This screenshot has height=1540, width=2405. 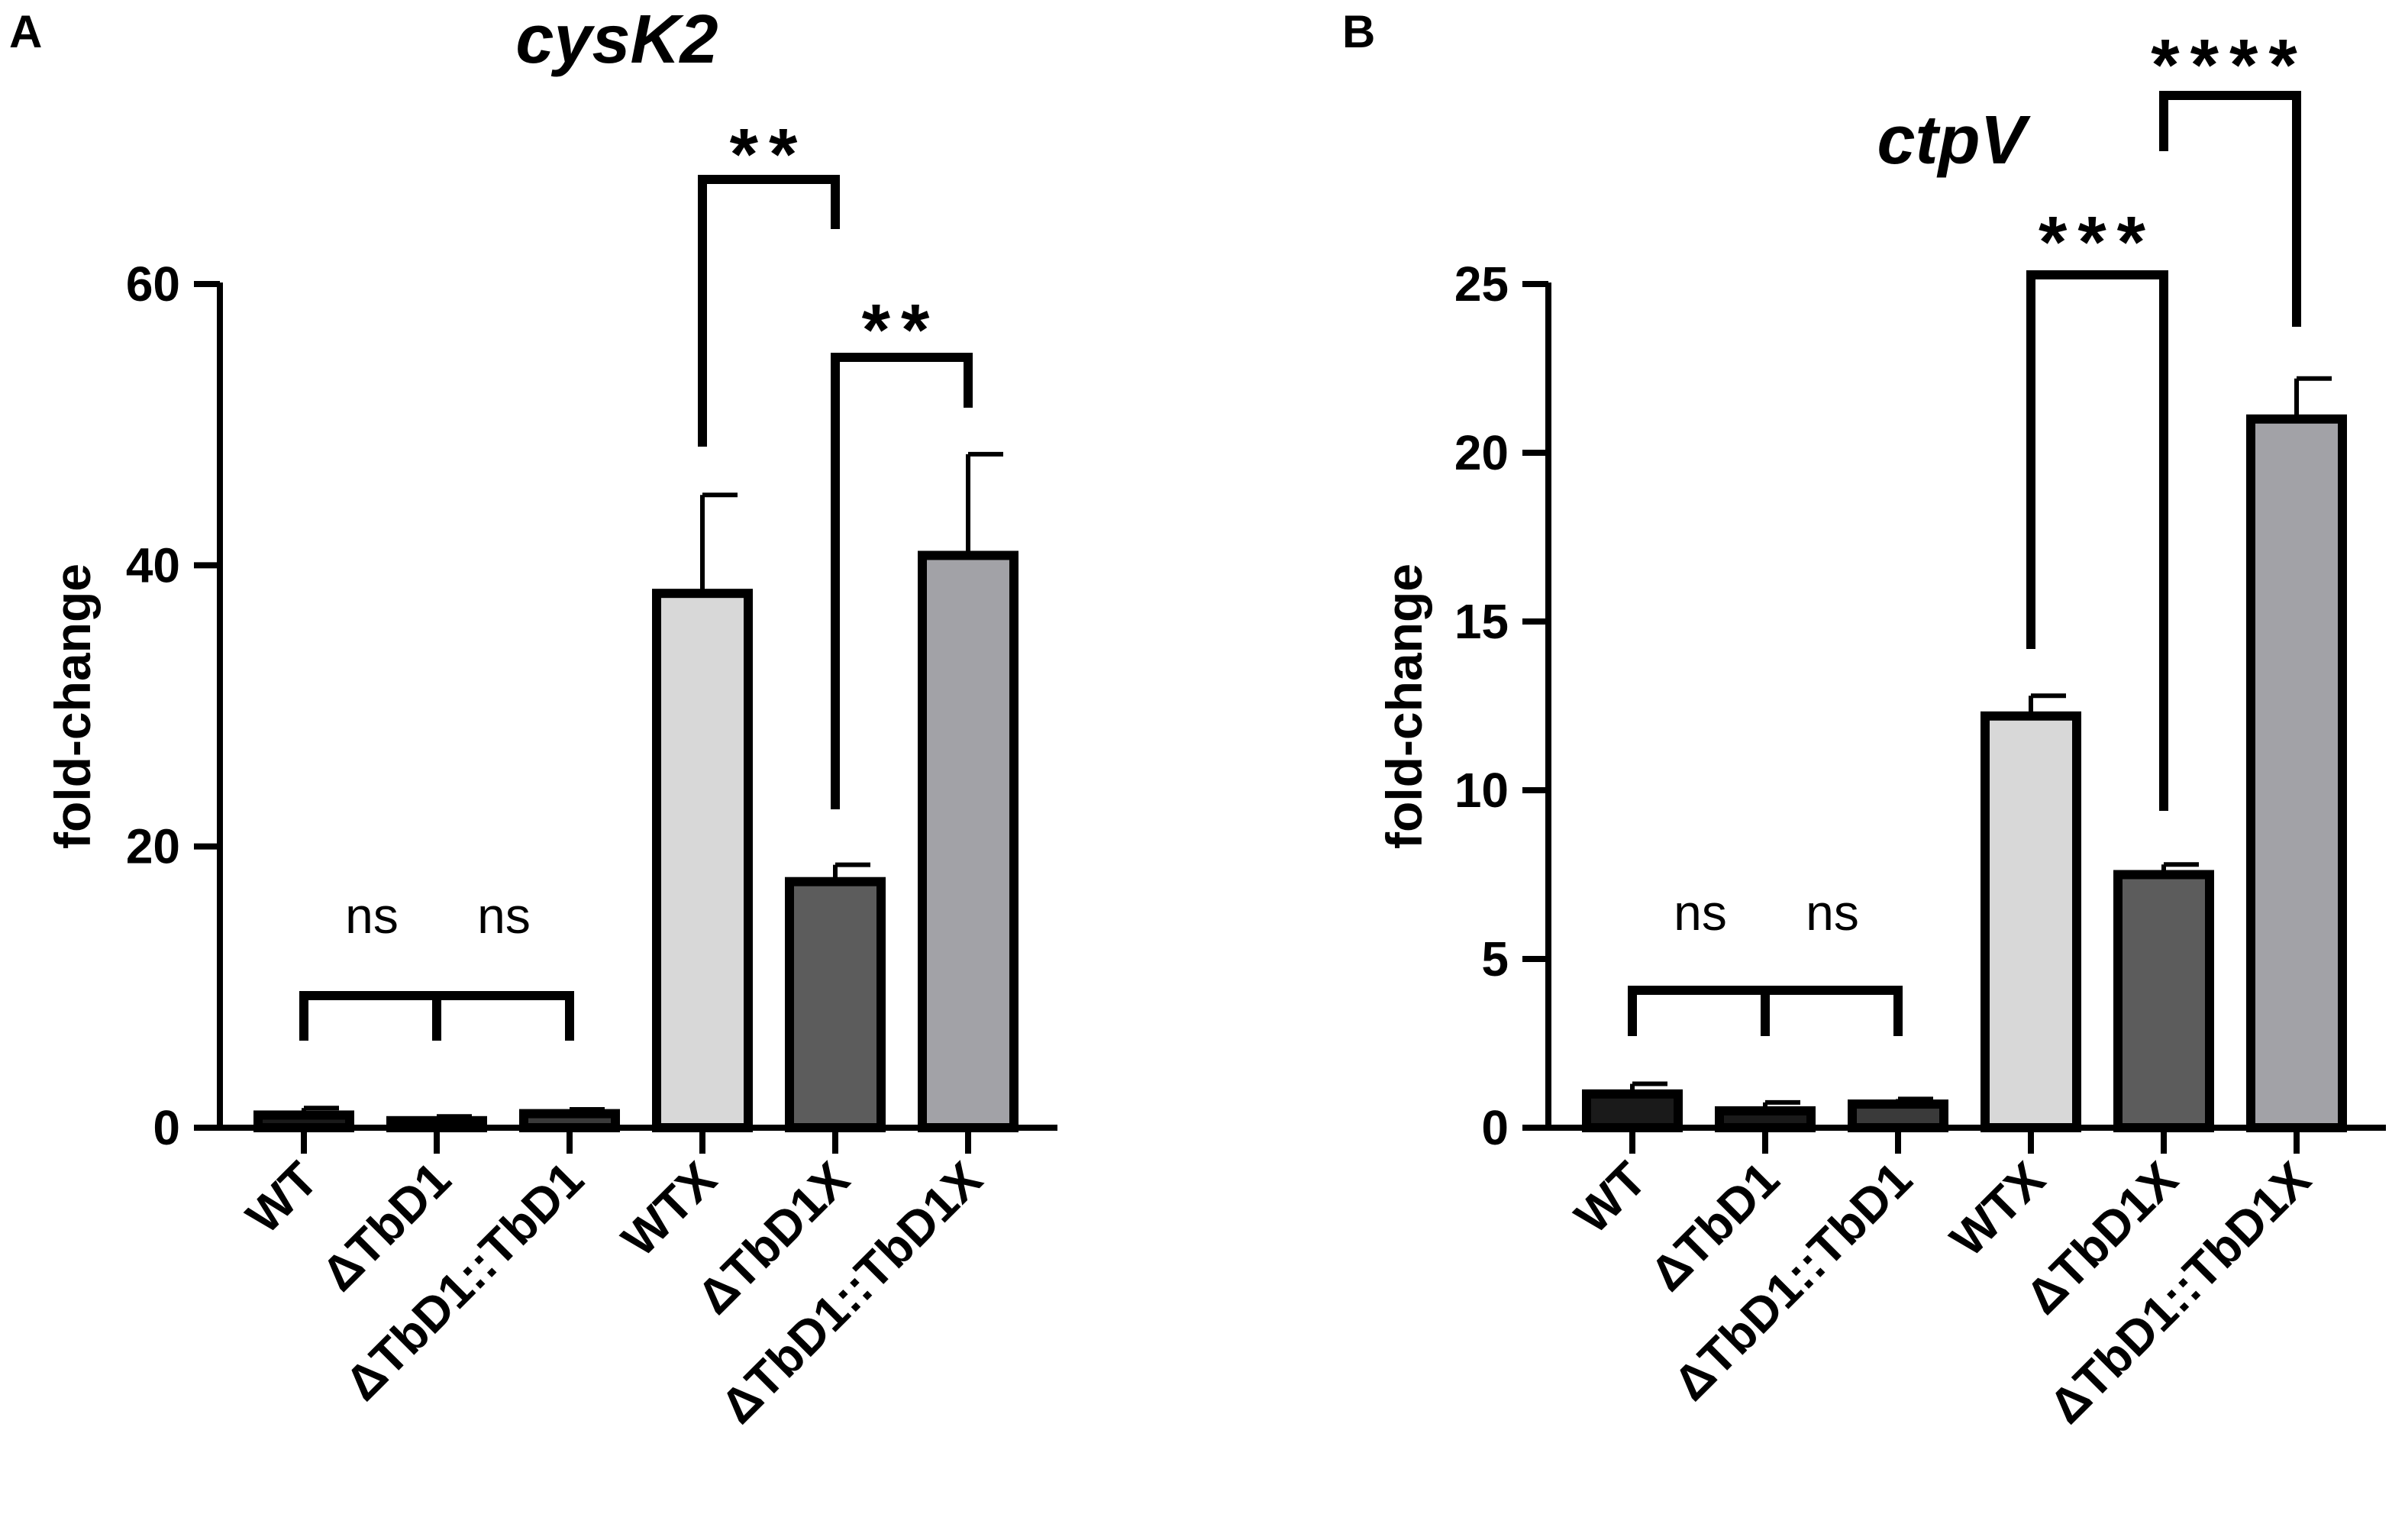 What do you see at coordinates (1481, 621) in the screenshot?
I see `y-tick-label: 15` at bounding box center [1481, 621].